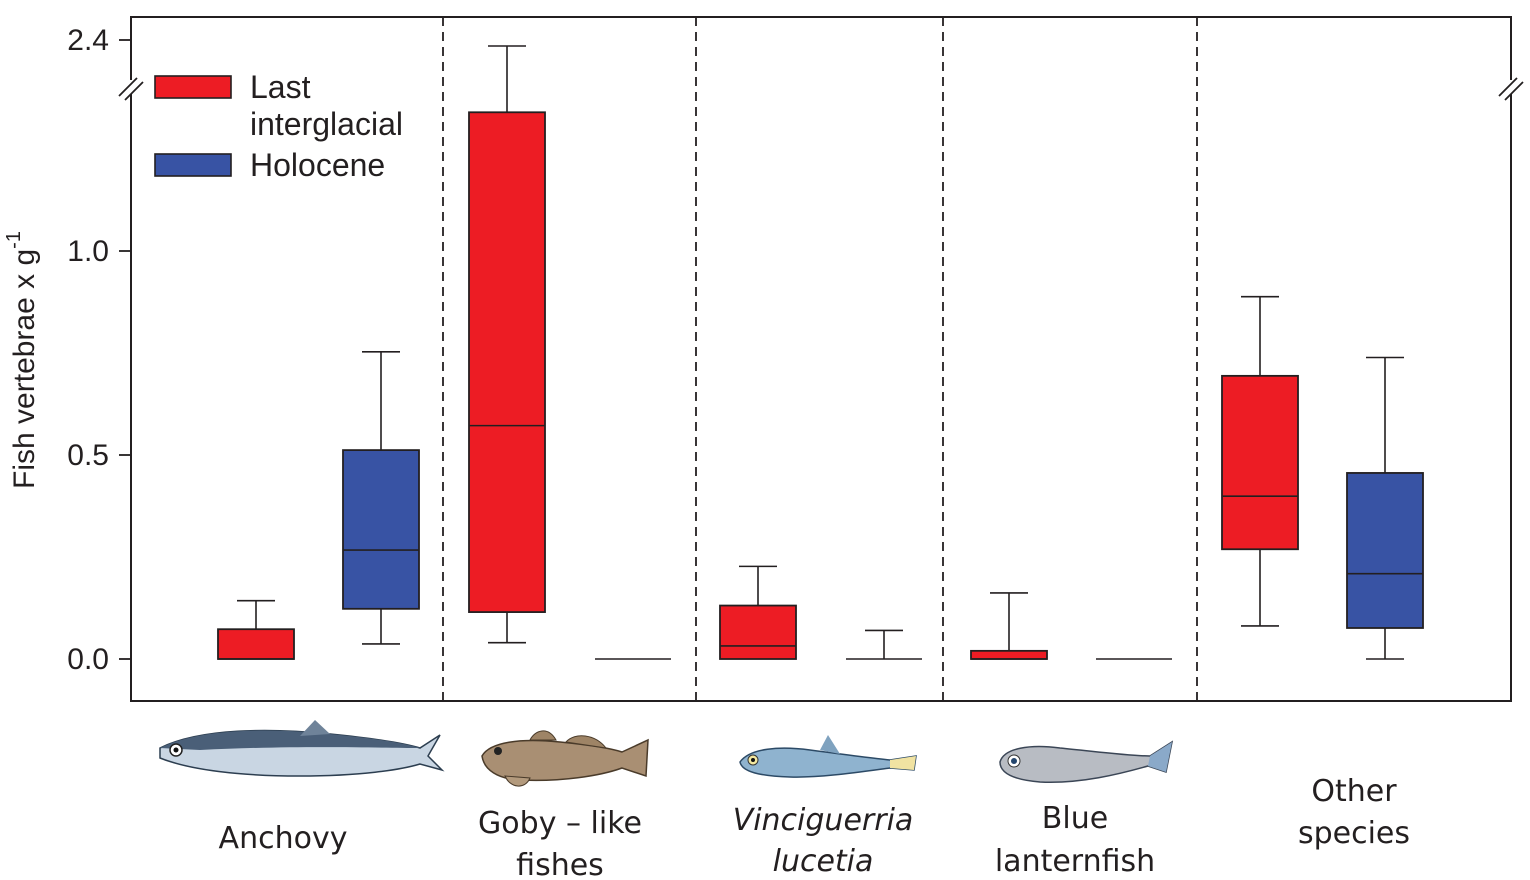  I want to click on category-label-3: Vinciguerria, so click(823, 820).